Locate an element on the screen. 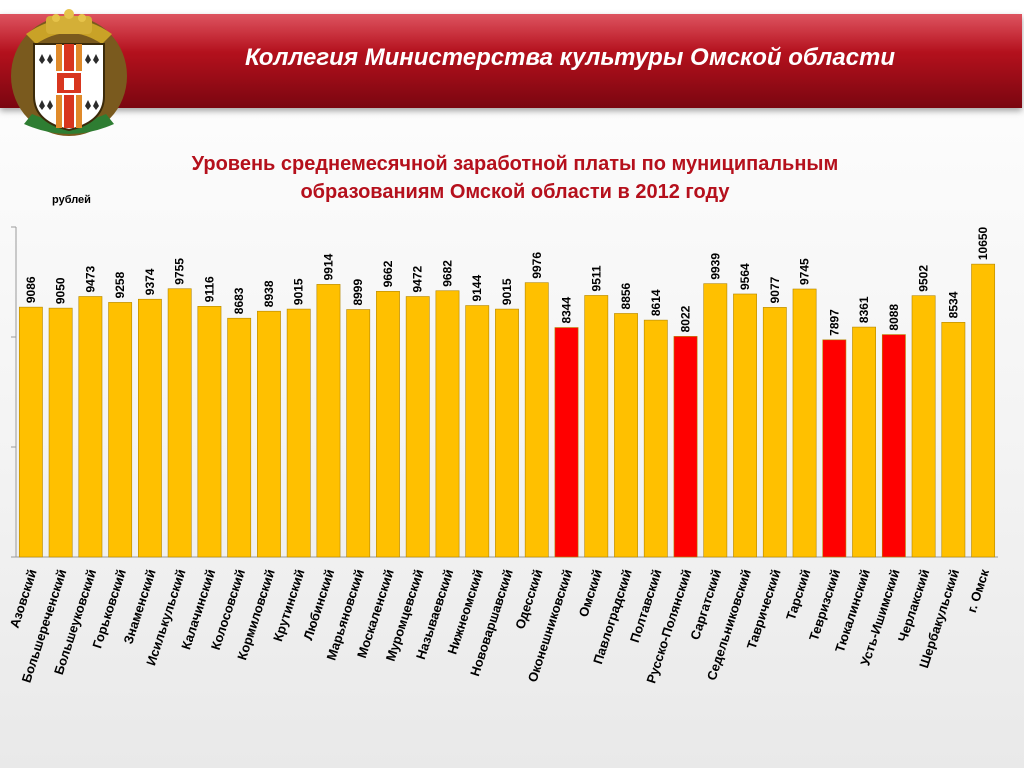 Image resolution: width=1024 pixels, height=768 pixels. header-bar is located at coordinates (511, 61).